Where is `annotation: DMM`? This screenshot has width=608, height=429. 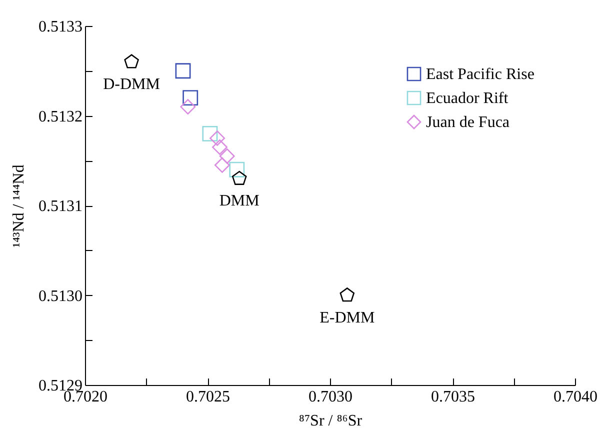 annotation: DMM is located at coordinates (239, 201).